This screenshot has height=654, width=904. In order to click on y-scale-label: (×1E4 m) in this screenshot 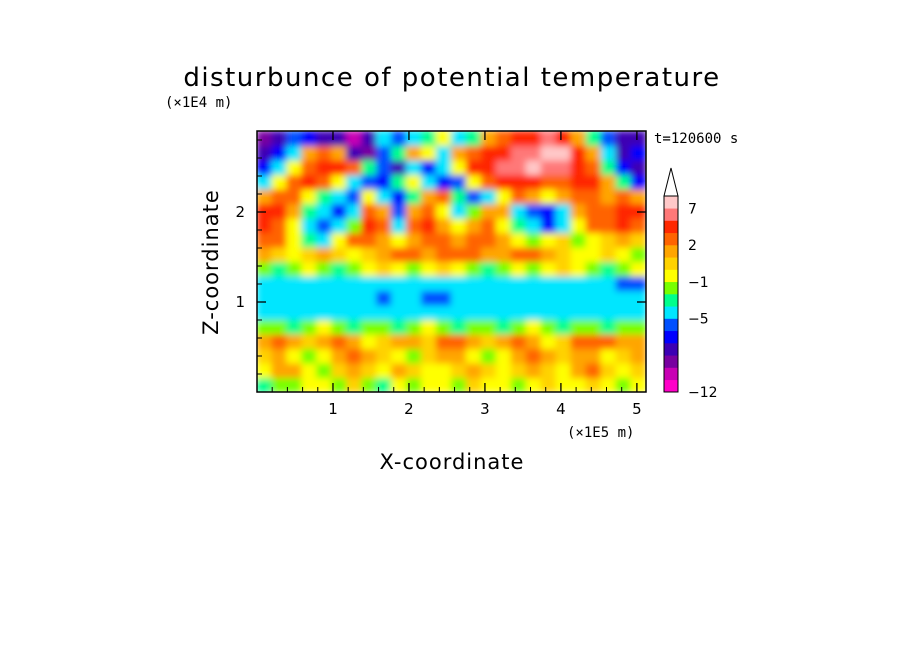, I will do `click(198, 103)`.